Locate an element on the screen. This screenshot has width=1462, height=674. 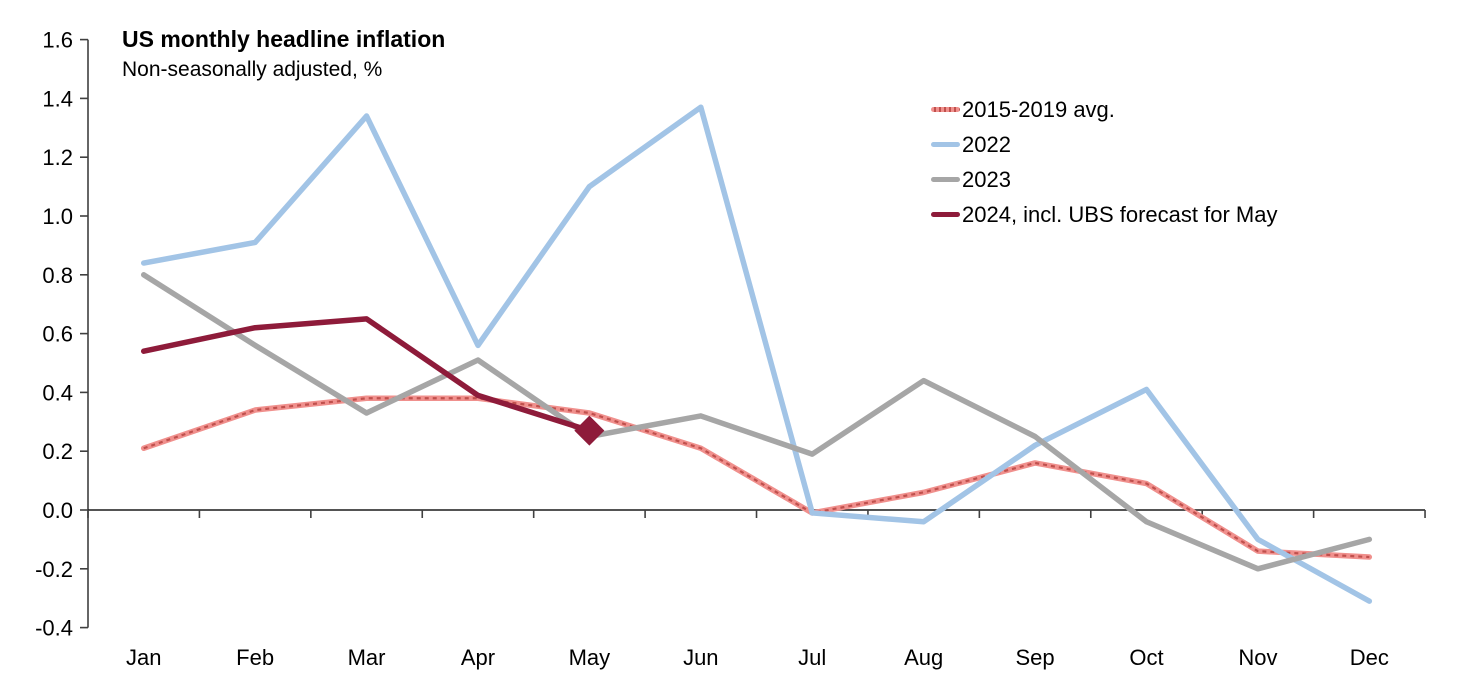
series-line-2024-incl-ubs-forecast-for-may is located at coordinates (366, 375).